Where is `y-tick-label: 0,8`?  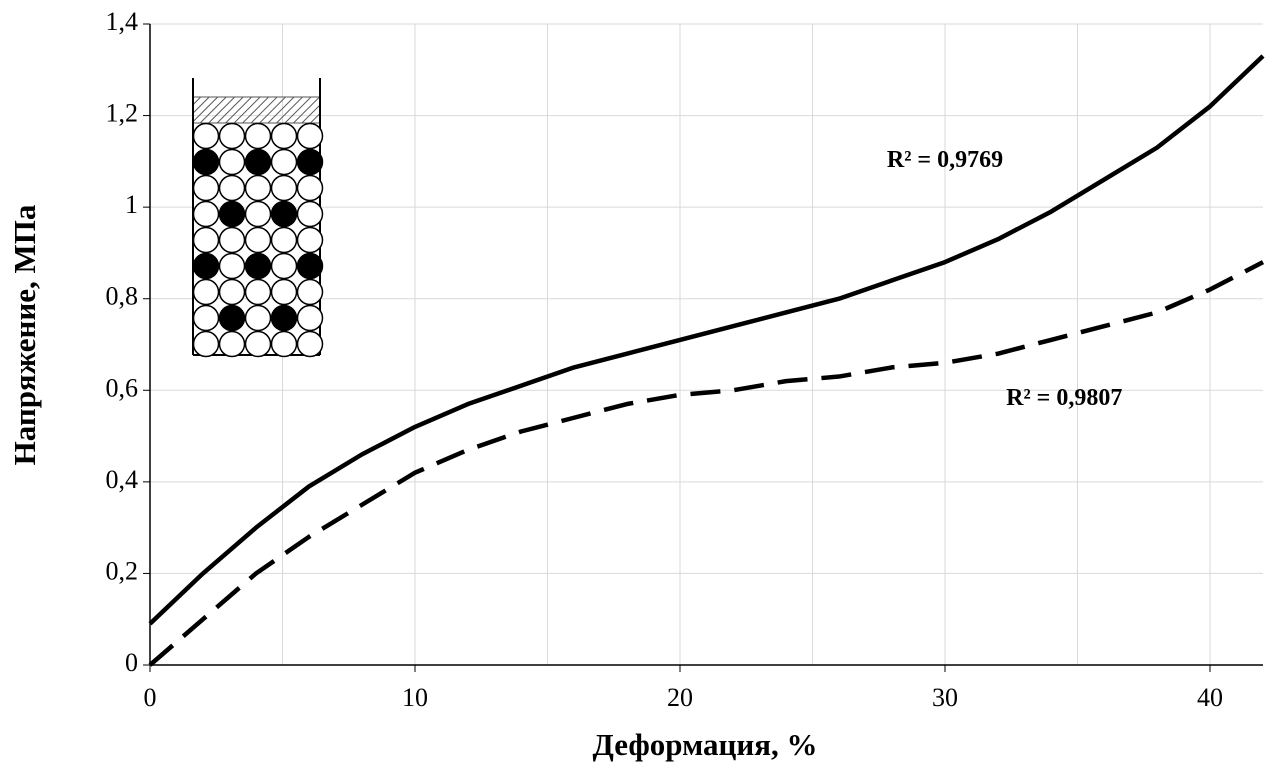 y-tick-label: 0,8 is located at coordinates (122, 296).